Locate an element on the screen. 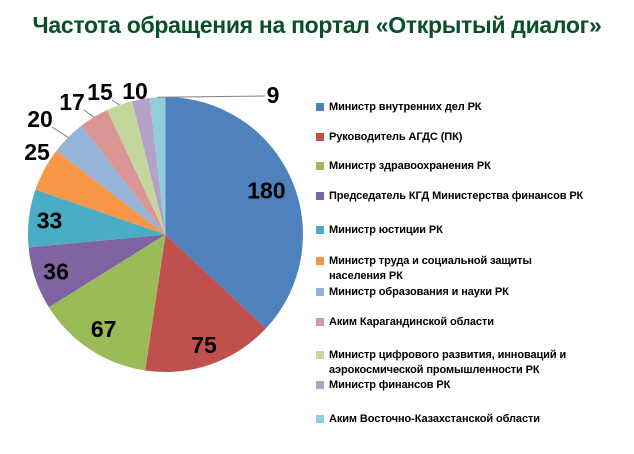 This screenshot has width=634, height=454. legend-label: Министр юстиции РК is located at coordinates (386, 230).